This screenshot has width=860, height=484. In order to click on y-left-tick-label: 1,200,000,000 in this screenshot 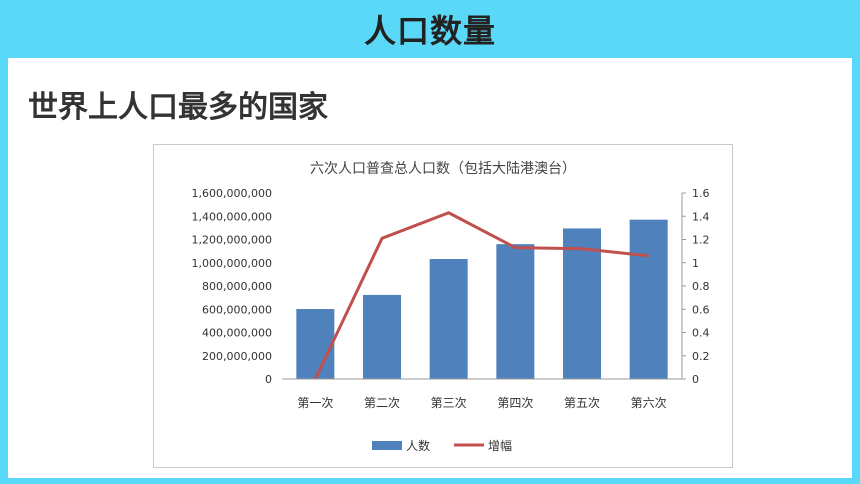, I will do `click(232, 240)`.